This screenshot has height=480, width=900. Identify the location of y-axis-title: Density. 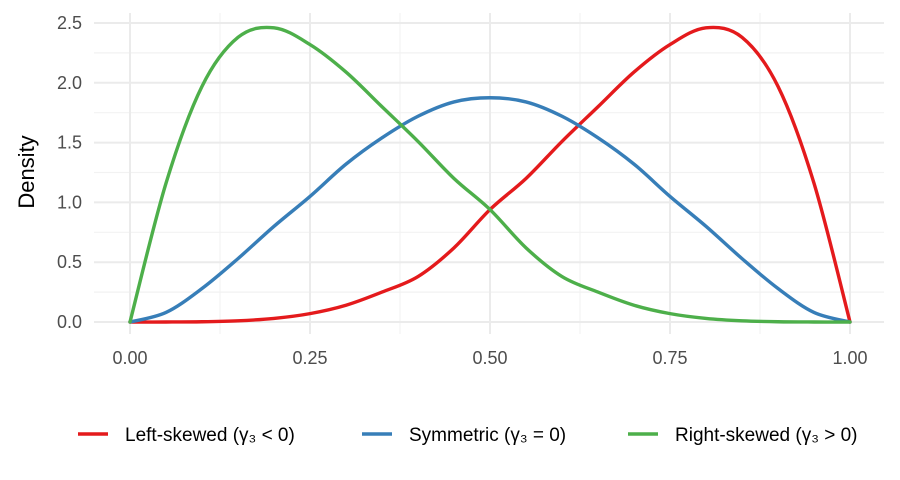
(26, 171).